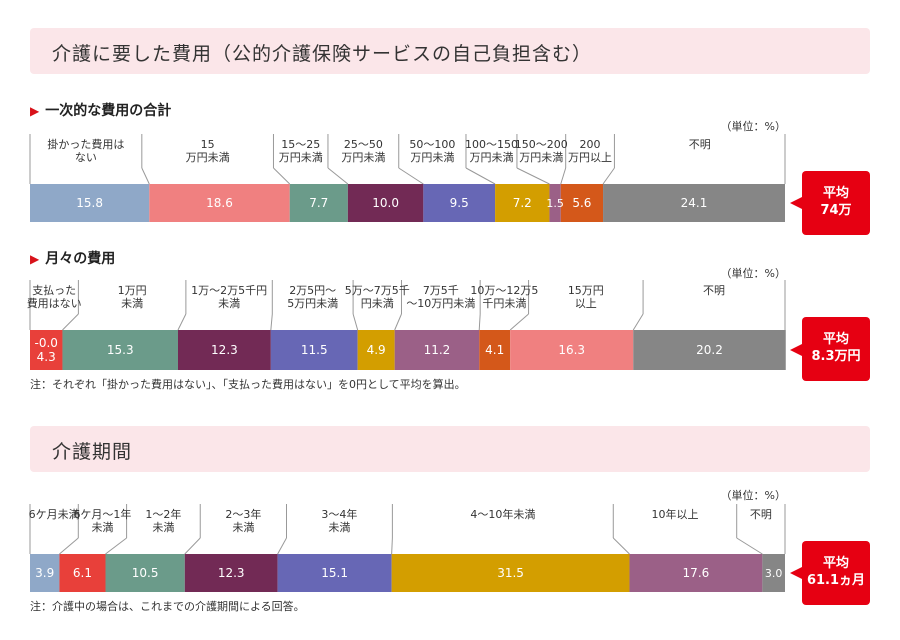 Image resolution: width=900 pixels, height=640 pixels. I want to click on value-label: 16.3, so click(571, 350).